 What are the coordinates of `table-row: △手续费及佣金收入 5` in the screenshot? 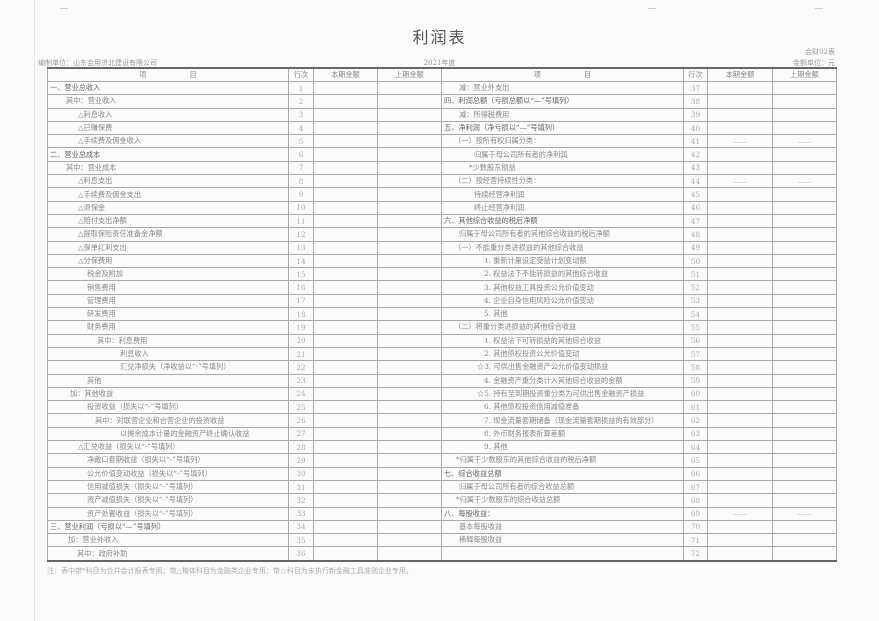 It's located at (244, 141).